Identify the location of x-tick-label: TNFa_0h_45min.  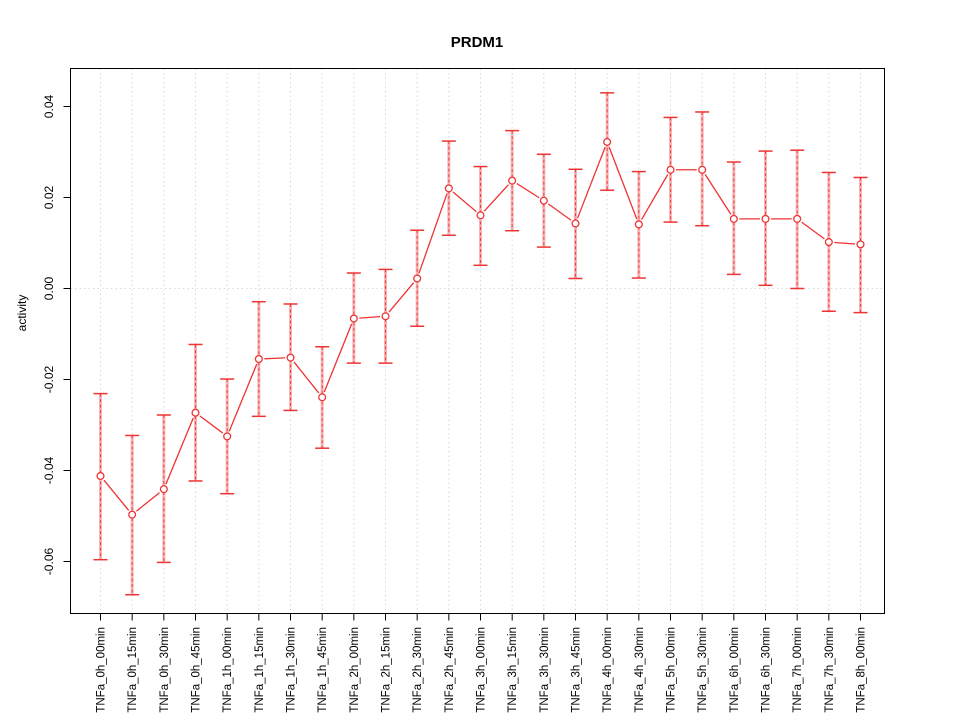
(197, 670).